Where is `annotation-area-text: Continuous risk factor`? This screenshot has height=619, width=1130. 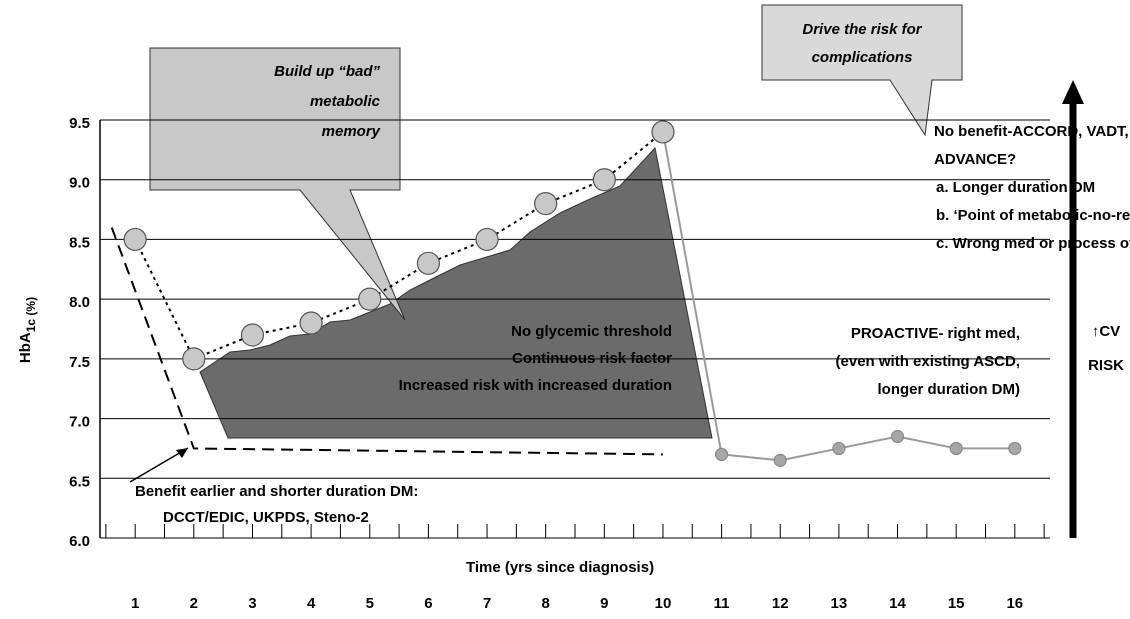 annotation-area-text: Continuous risk factor is located at coordinates (592, 358).